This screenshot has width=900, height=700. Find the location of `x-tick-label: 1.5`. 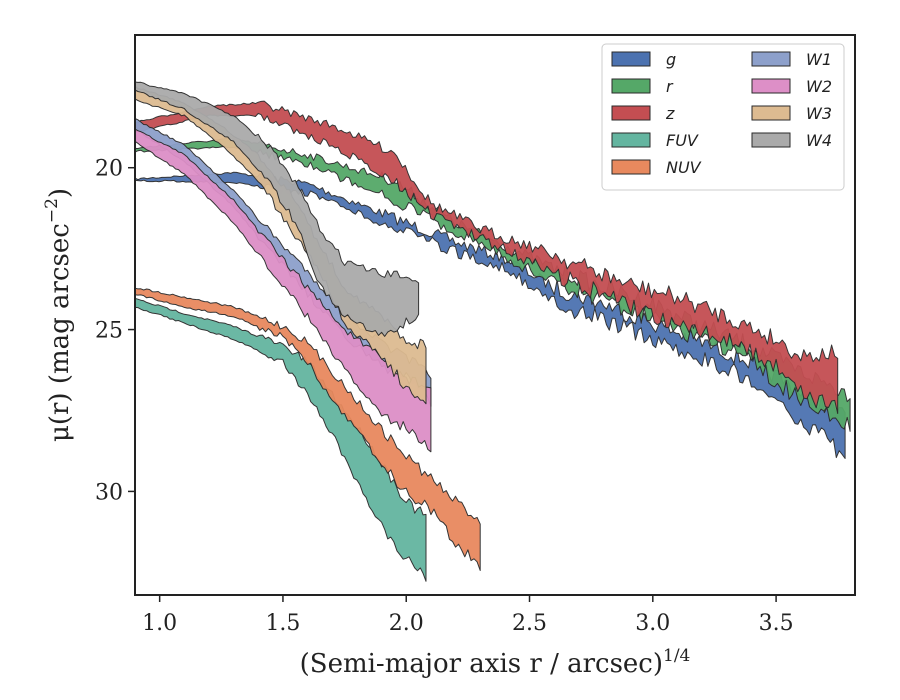

x-tick-label: 1.5 is located at coordinates (282, 623).